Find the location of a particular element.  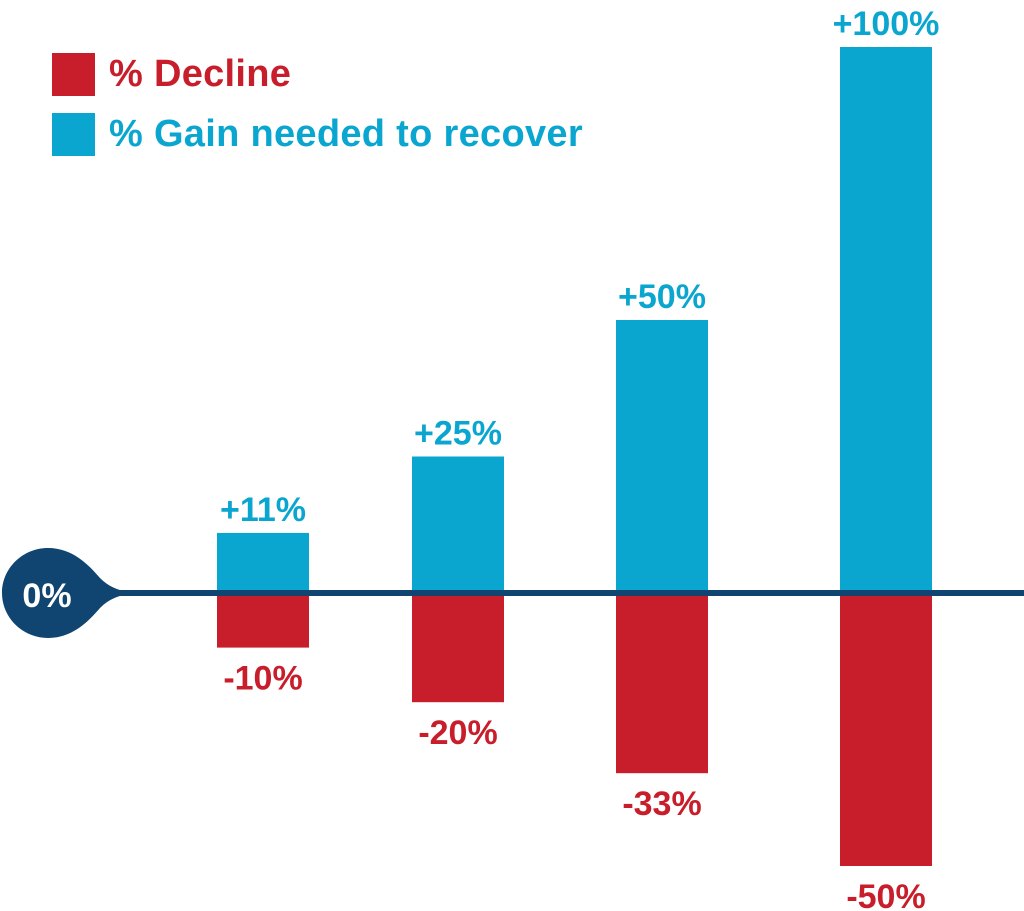

zero-badge is located at coordinates (68, 593).